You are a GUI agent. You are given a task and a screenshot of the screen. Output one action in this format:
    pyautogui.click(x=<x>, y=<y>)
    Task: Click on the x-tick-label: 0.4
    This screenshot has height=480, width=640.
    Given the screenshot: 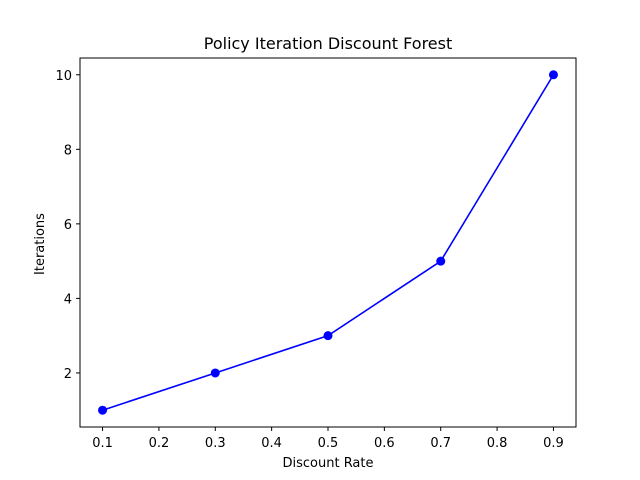 What is the action you would take?
    pyautogui.click(x=271, y=443)
    